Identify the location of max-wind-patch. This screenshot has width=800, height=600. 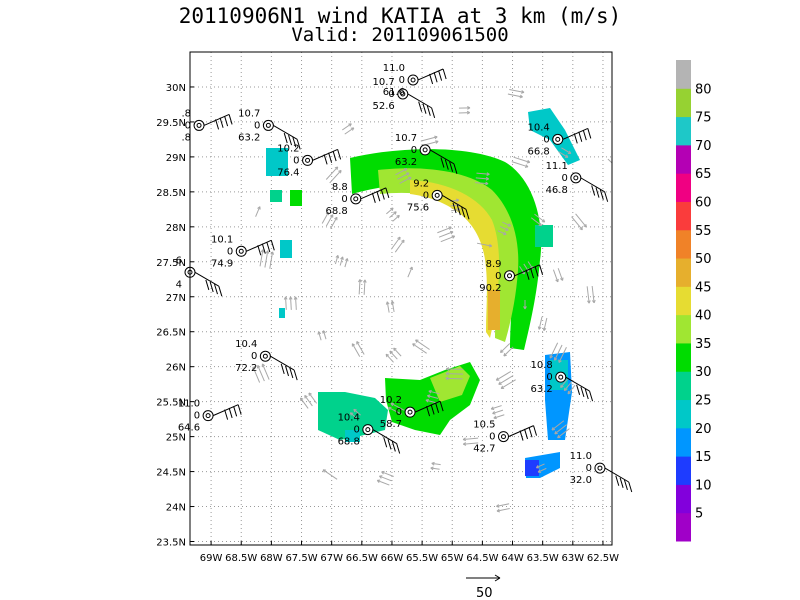
(494, 310).